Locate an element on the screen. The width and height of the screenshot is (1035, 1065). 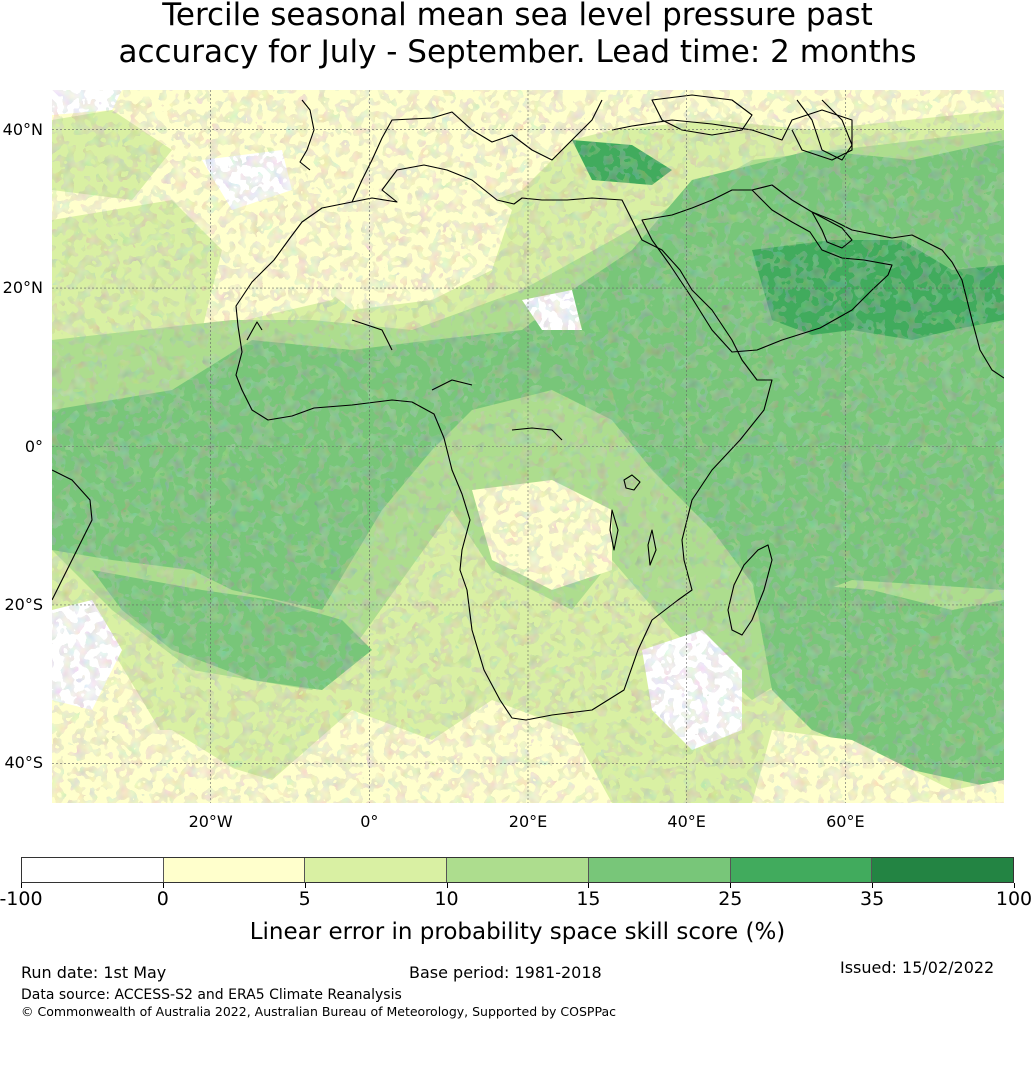
longitude-label: 0° is located at coordinates (369, 821).